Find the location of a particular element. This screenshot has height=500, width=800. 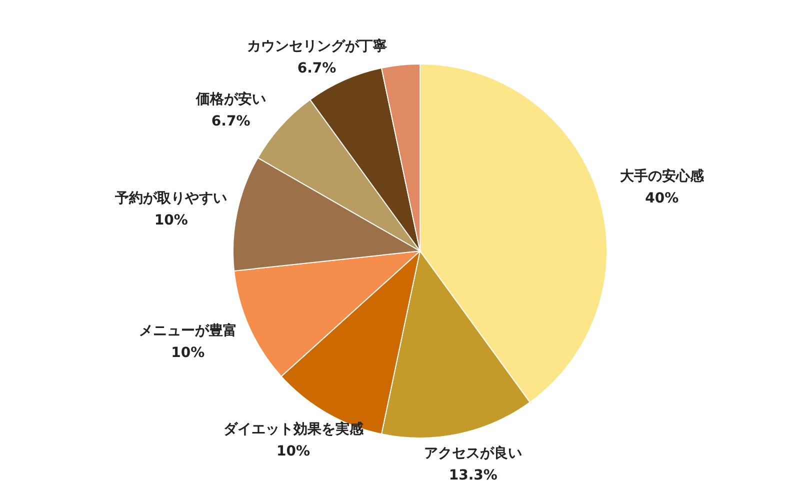

slice-label: カウンセリングが丁寧 is located at coordinates (316, 45).